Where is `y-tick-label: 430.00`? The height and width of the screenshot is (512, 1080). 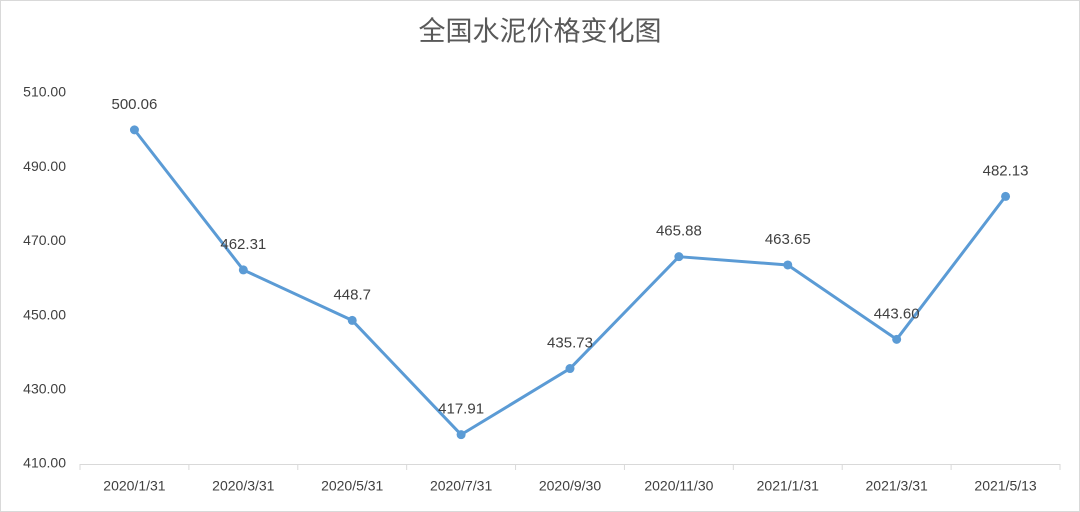 y-tick-label: 430.00 is located at coordinates (44, 389).